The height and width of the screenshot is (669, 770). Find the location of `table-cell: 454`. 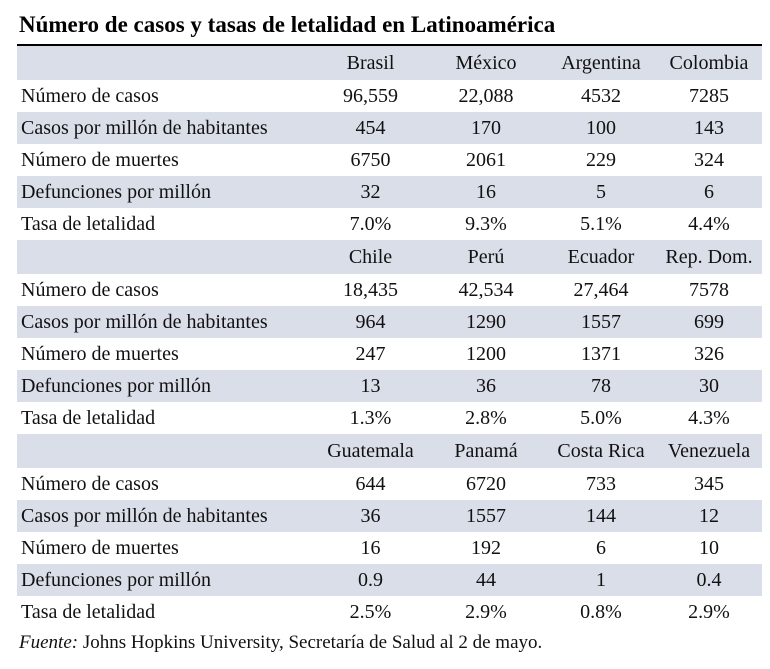

table-cell: 454 is located at coordinates (370, 128).